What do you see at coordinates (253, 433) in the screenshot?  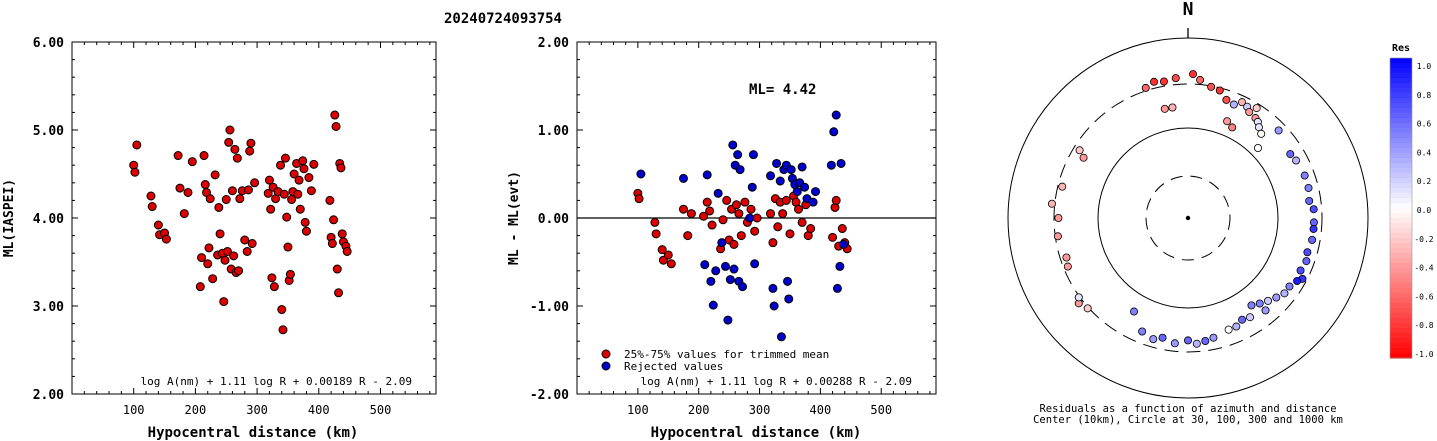 I see `x-axis-label-1: Hypocentral distance (km)` at bounding box center [253, 433].